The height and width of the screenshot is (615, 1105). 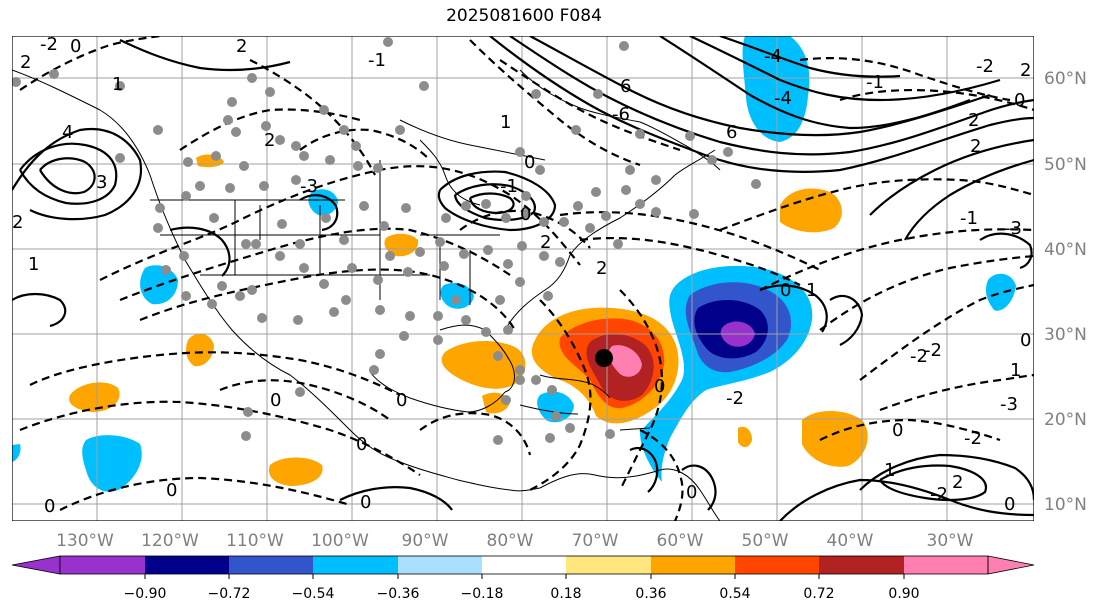 What do you see at coordinates (1065, 505) in the screenshot?
I see `svg-text: 10°N` at bounding box center [1065, 505].